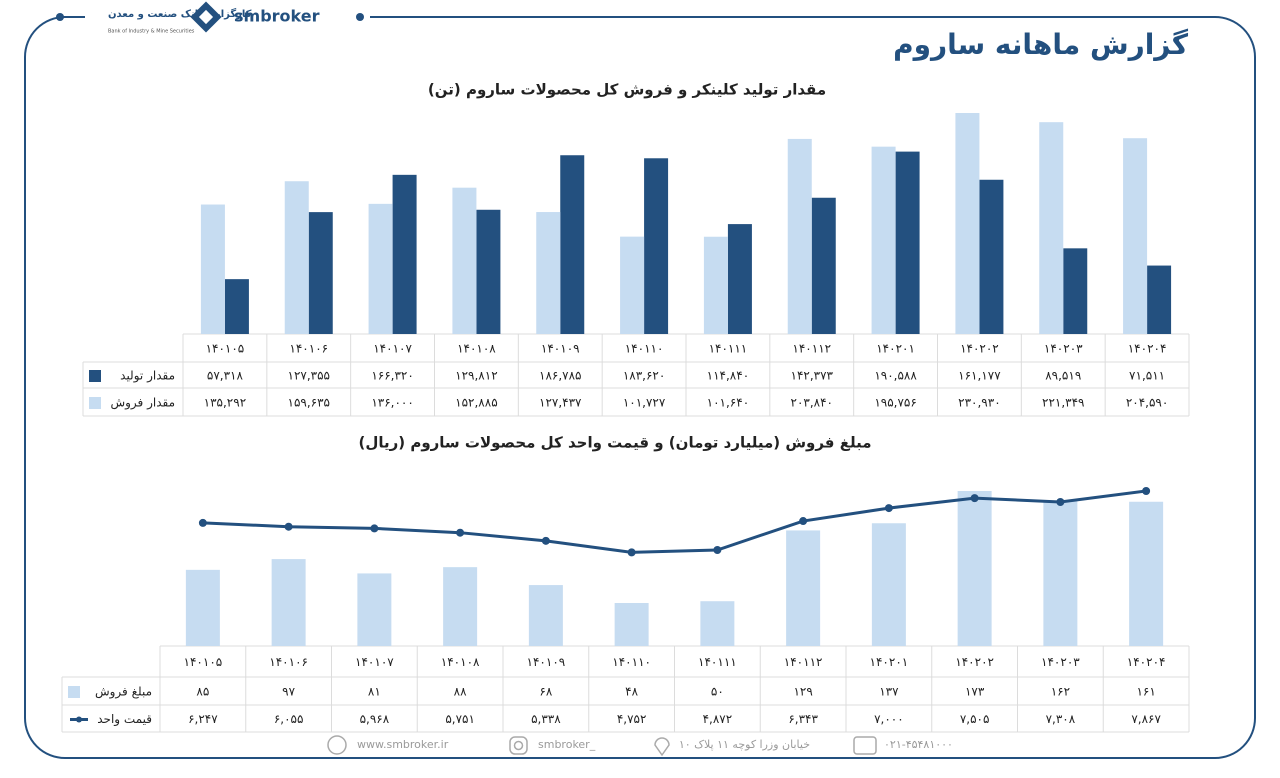 This screenshot has width=1280, height=778. What do you see at coordinates (151, 32) in the screenshot?
I see `bank-name-en: Bank of Industry & Mine Securities` at bounding box center [151, 32].